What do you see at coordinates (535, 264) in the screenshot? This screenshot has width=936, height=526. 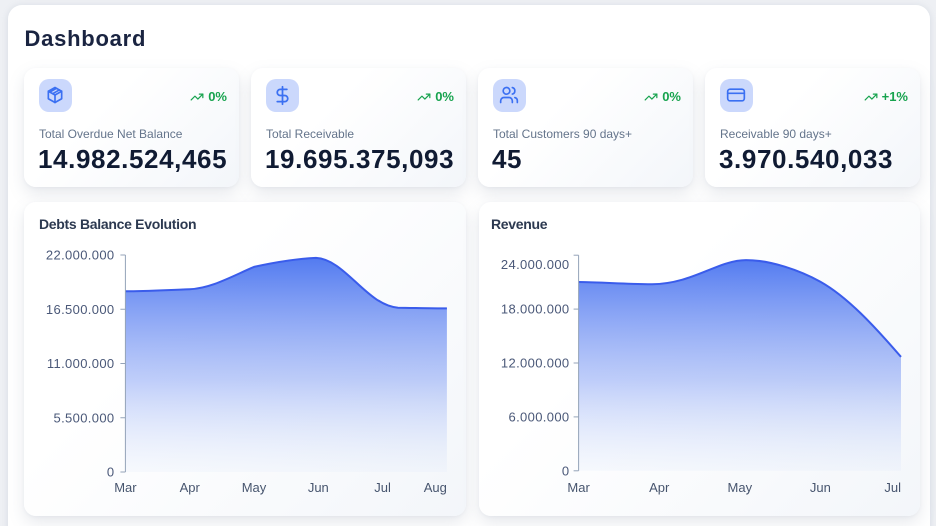 I see `svg-text: 24.000.000` at bounding box center [535, 264].